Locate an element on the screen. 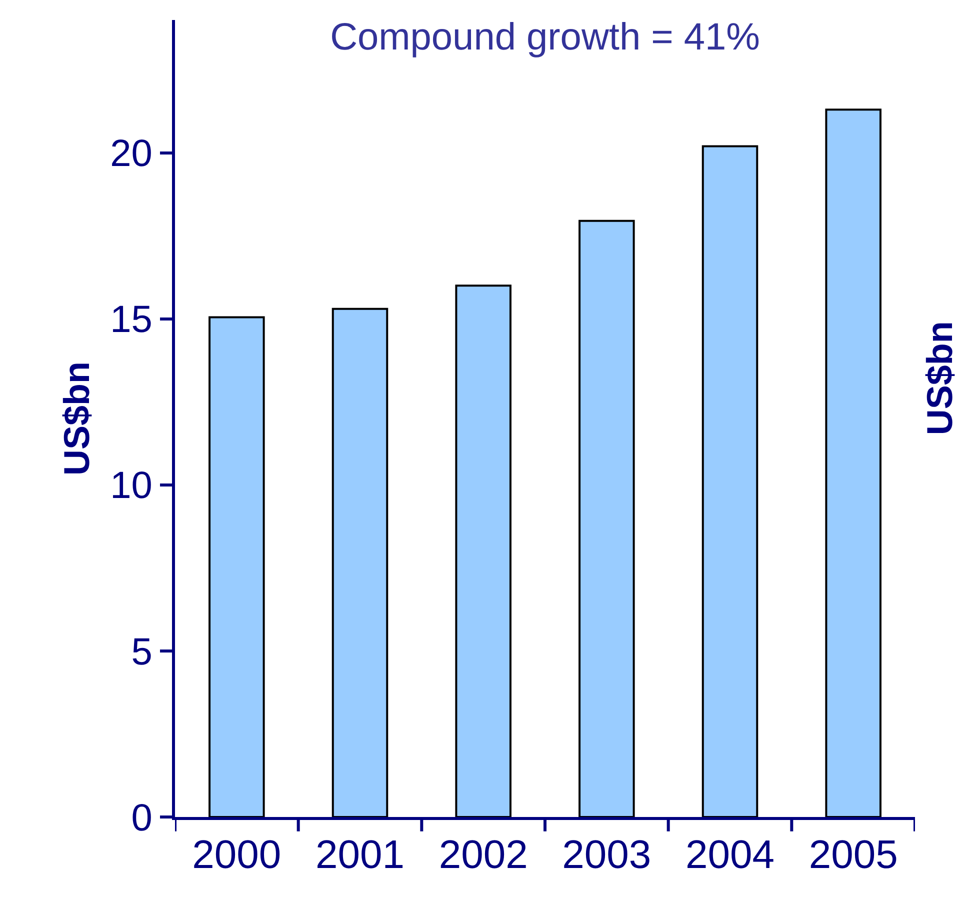  x-tick-label: 2002 is located at coordinates (483, 855).